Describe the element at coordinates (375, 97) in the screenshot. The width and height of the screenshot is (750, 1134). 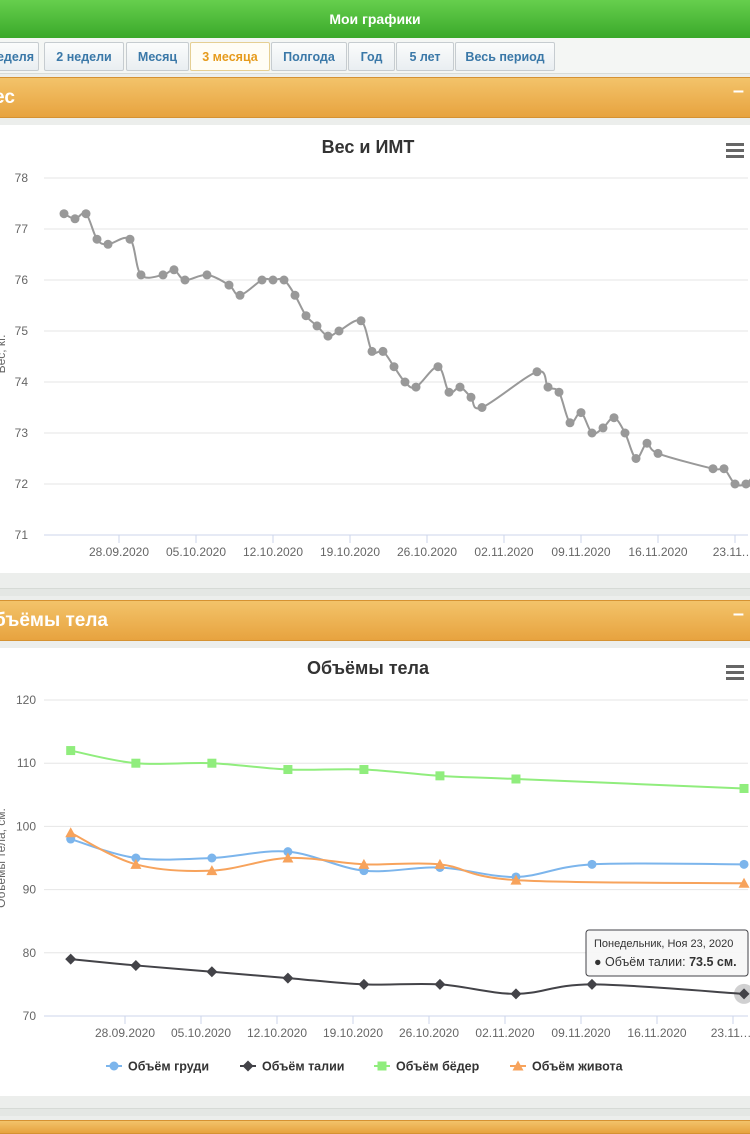
I see `weight-section-header: ес –` at that location.